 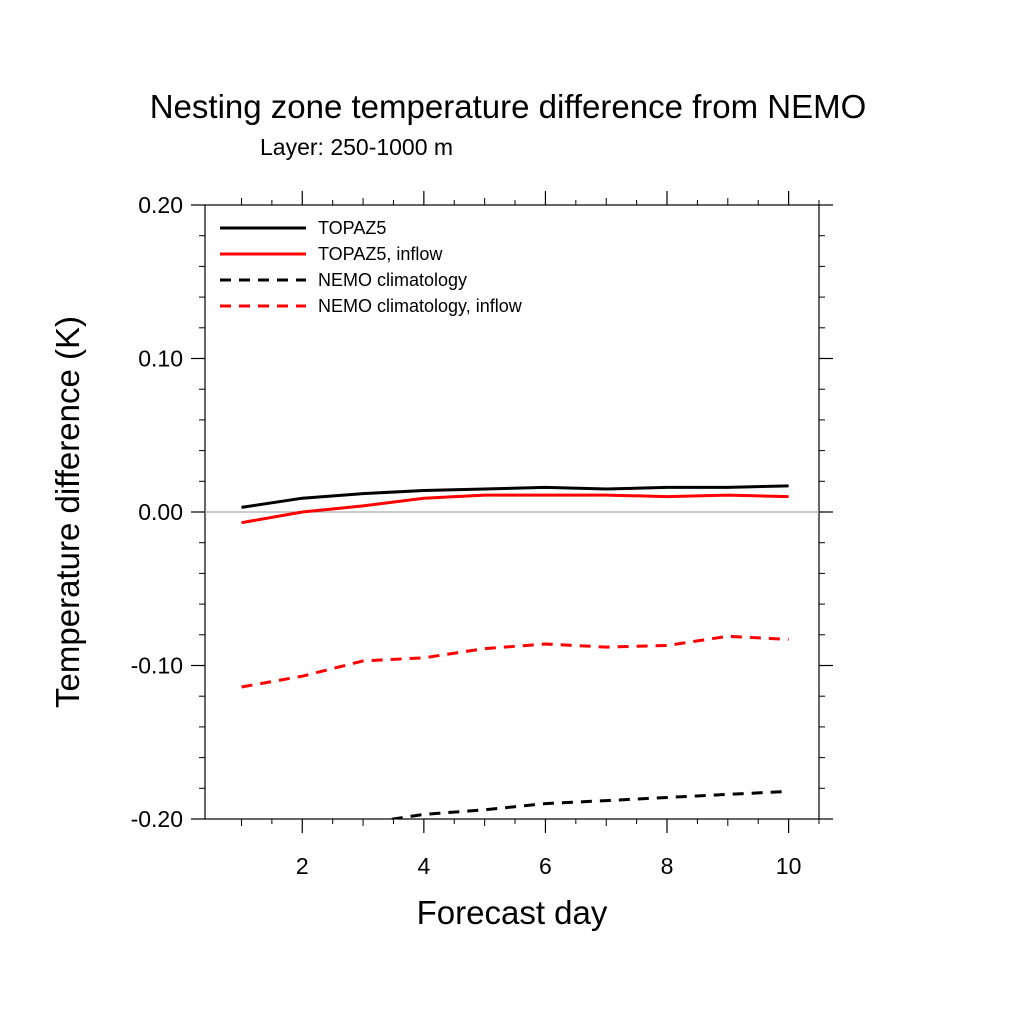 I want to click on x-tick-label: 4, so click(x=423, y=866).